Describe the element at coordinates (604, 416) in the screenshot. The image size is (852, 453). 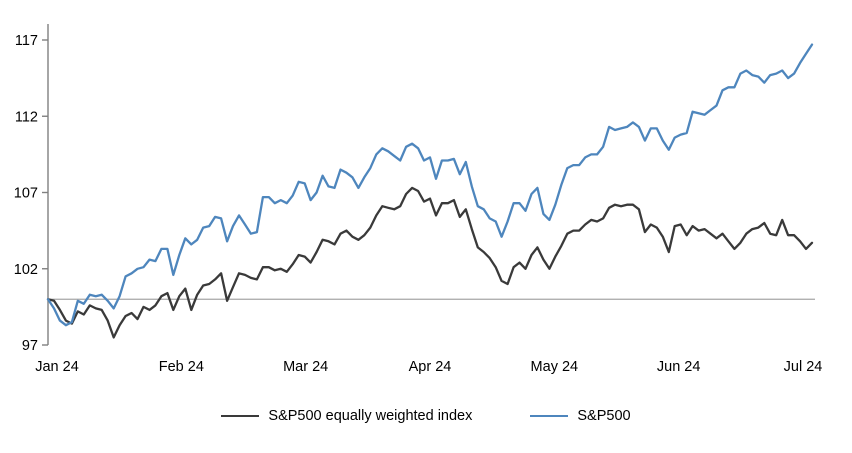
I see `legend-label-sp500: S&P500` at that location.